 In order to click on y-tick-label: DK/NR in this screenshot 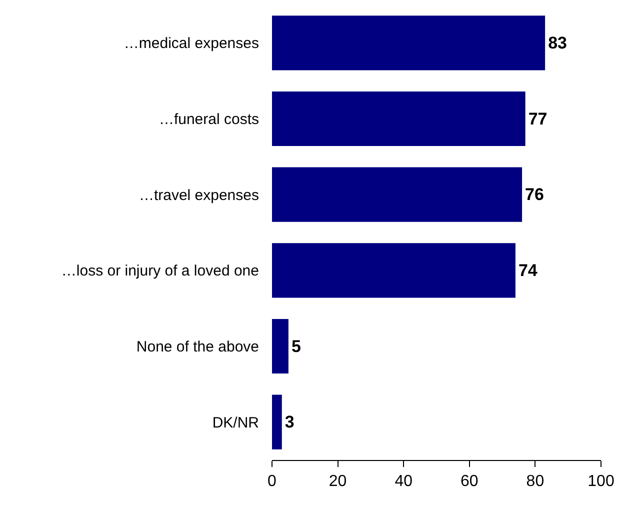, I will do `click(236, 423)`.